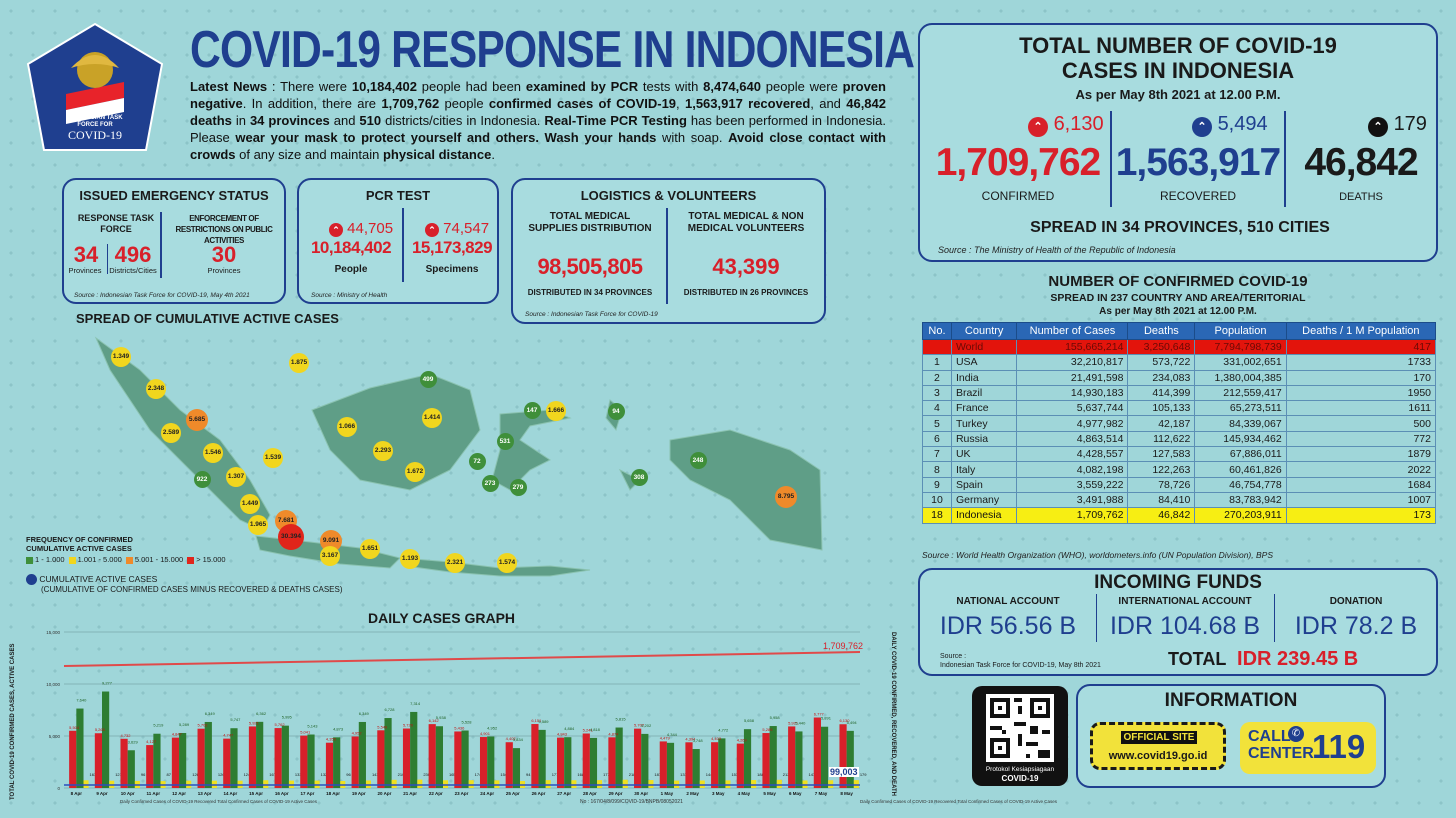 The image size is (1456, 818). I want to click on table-cell: 32,210,817, so click(1072, 362).